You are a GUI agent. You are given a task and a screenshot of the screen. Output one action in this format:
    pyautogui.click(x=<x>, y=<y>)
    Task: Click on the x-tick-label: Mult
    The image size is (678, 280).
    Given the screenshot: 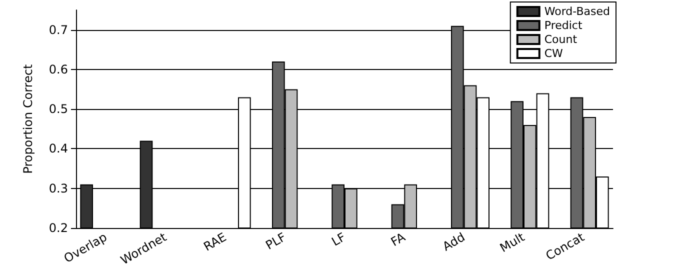 What is the action you would take?
    pyautogui.click(x=513, y=243)
    